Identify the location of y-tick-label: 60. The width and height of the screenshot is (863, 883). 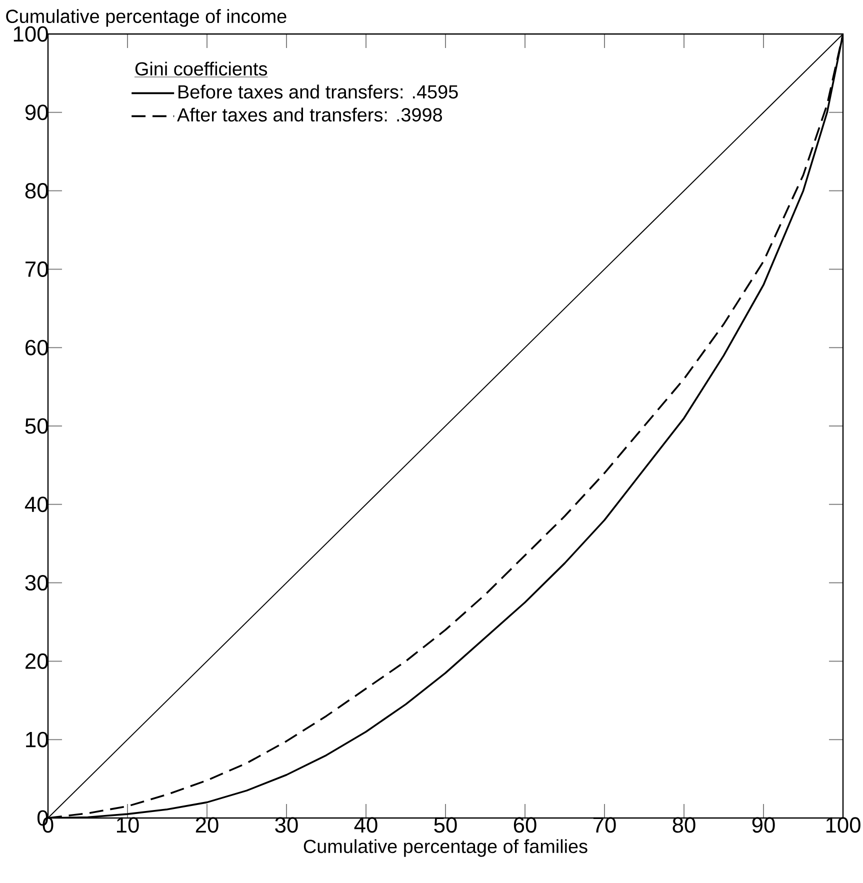
(37, 348).